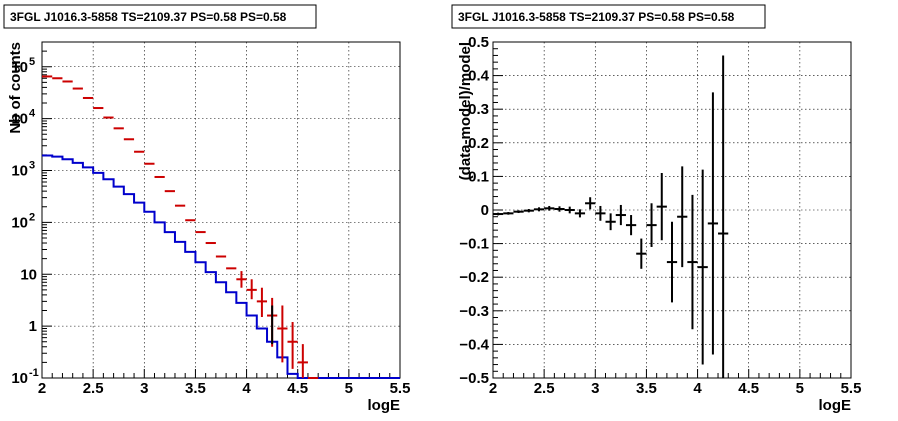  I want to click on y-tick-label: 0.4, so click(479, 76).